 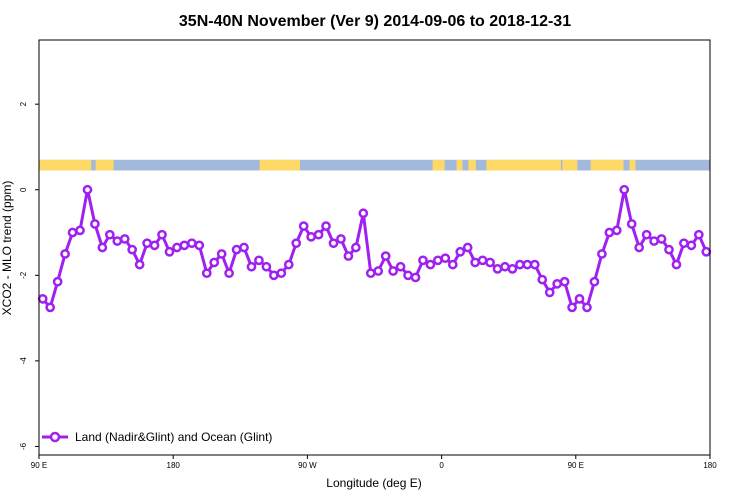 What do you see at coordinates (55, 437) in the screenshot?
I see `legend-marker-swatch` at bounding box center [55, 437].